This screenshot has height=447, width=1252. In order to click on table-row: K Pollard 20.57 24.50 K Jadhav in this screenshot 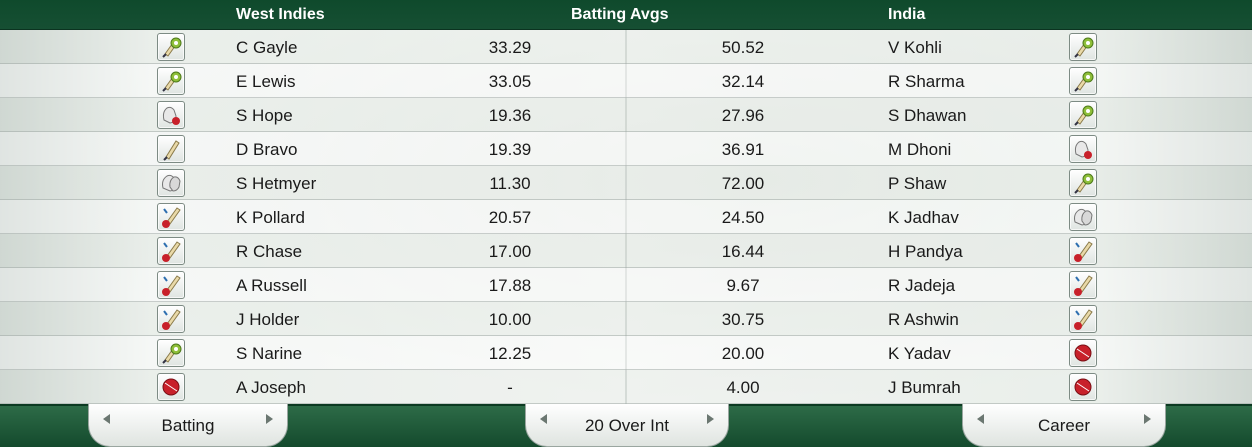, I will do `click(626, 217)`.